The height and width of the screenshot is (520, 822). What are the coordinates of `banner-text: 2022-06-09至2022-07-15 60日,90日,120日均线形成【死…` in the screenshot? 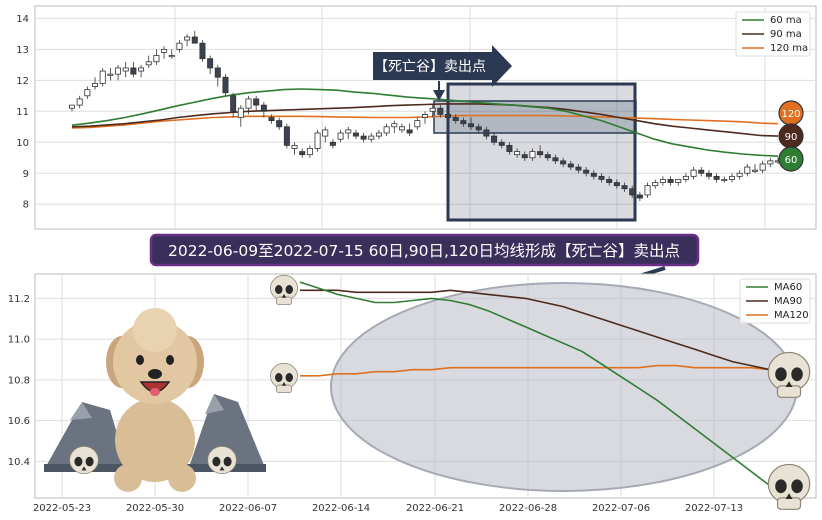 It's located at (424, 251).